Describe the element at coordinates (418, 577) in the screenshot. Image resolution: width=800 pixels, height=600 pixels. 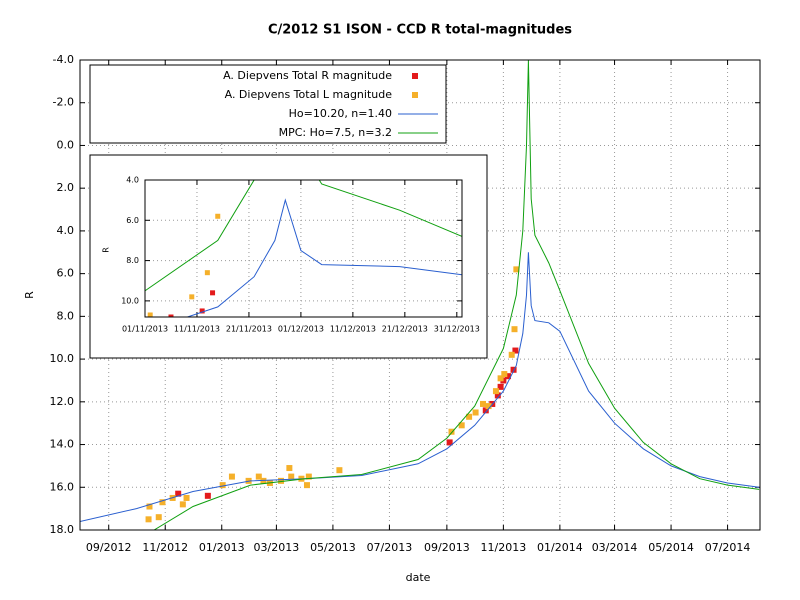
I see `x-axis-label: date` at that location.